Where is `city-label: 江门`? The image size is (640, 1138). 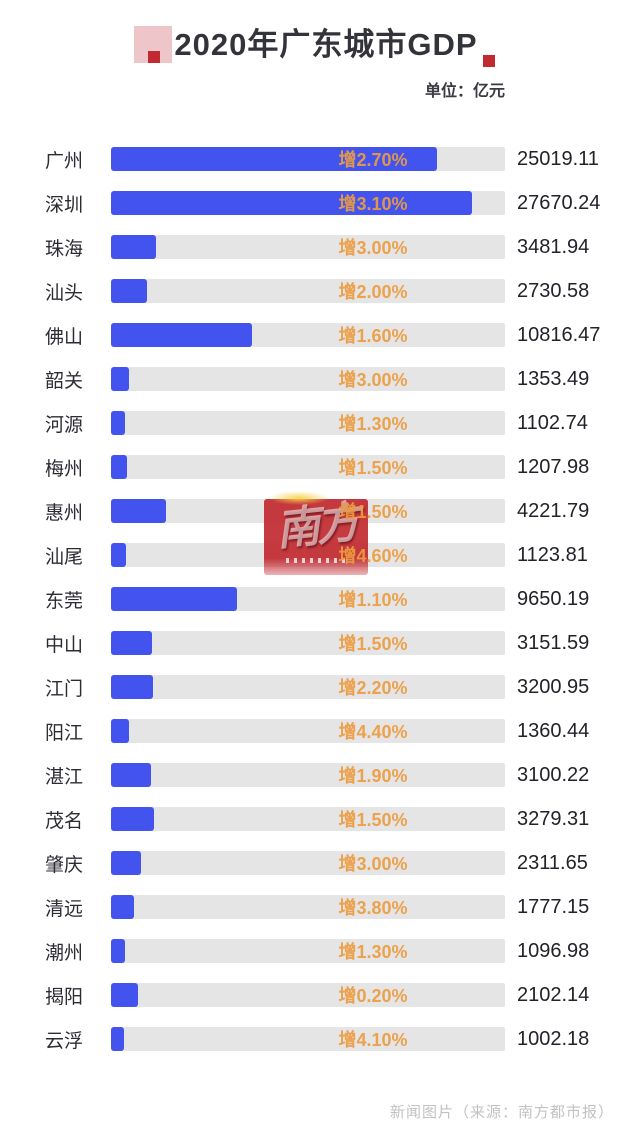 city-label: 江门 is located at coordinates (64, 689).